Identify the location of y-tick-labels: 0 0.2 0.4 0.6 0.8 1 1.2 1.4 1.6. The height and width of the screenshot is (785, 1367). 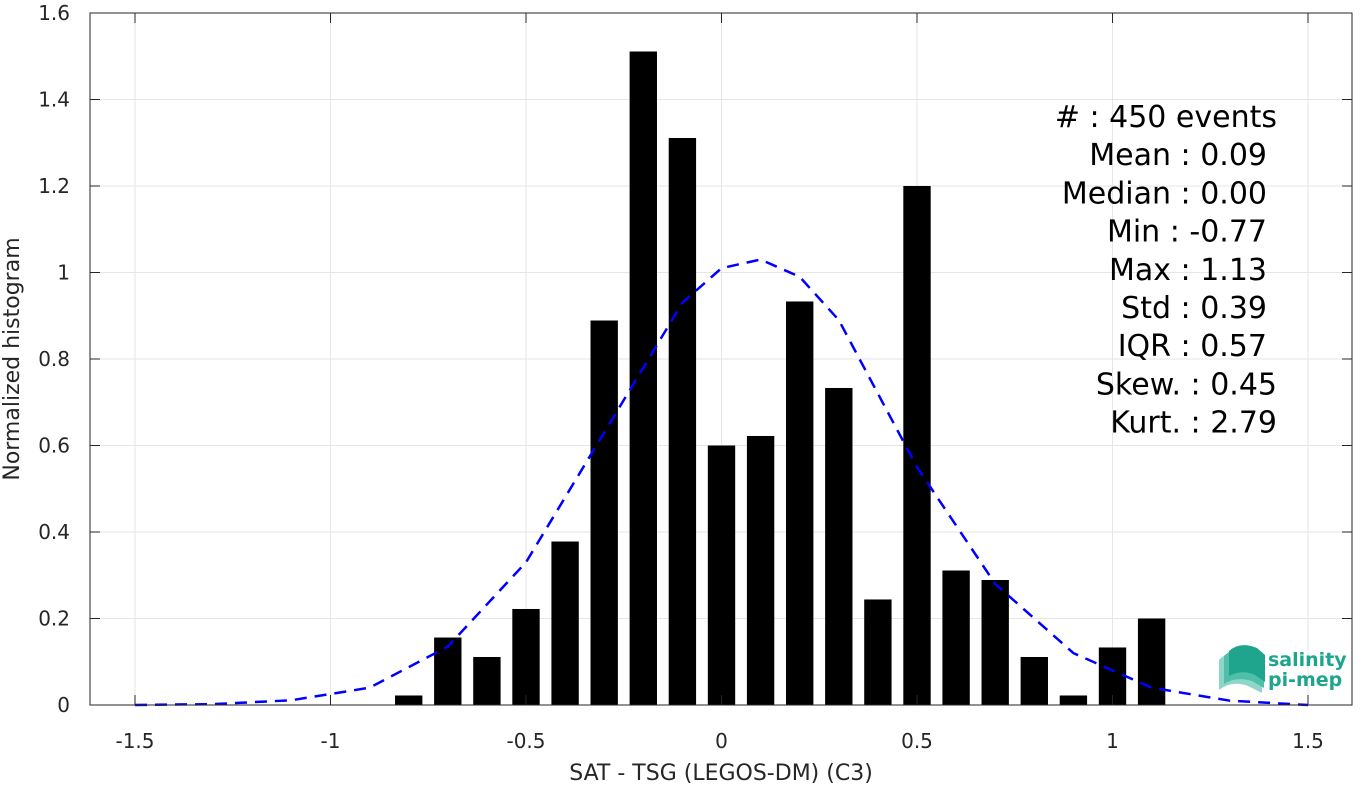
(54, 359).